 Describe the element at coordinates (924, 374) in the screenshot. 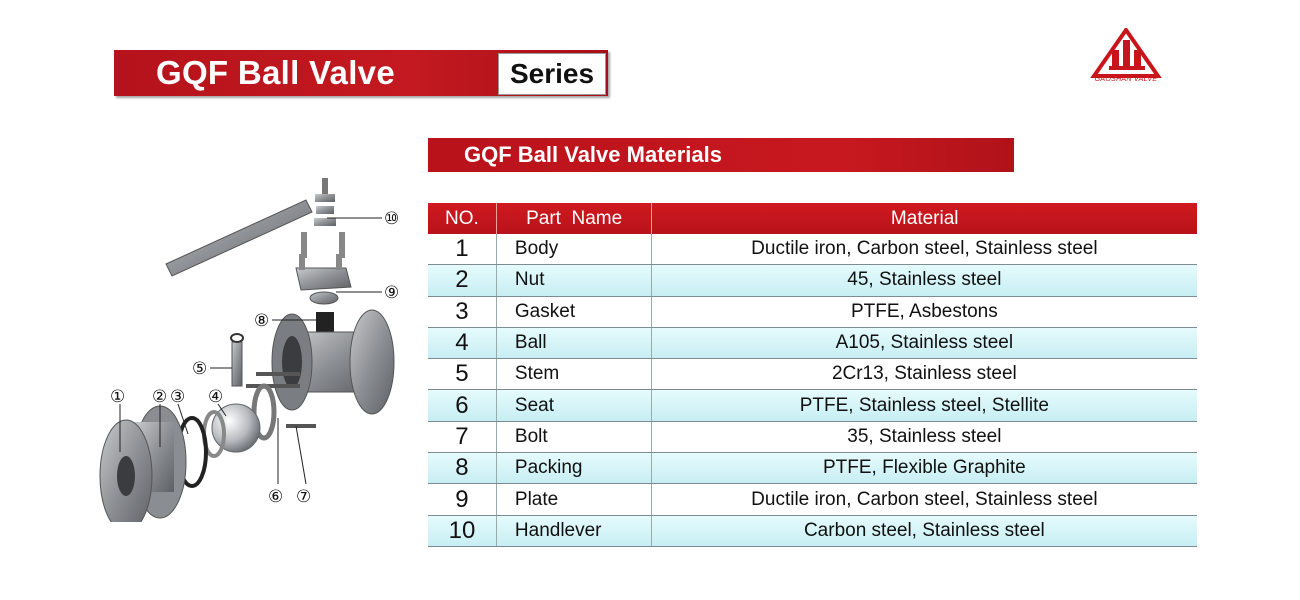

I see `row-material: 2Cr13, Stainless steel` at that location.